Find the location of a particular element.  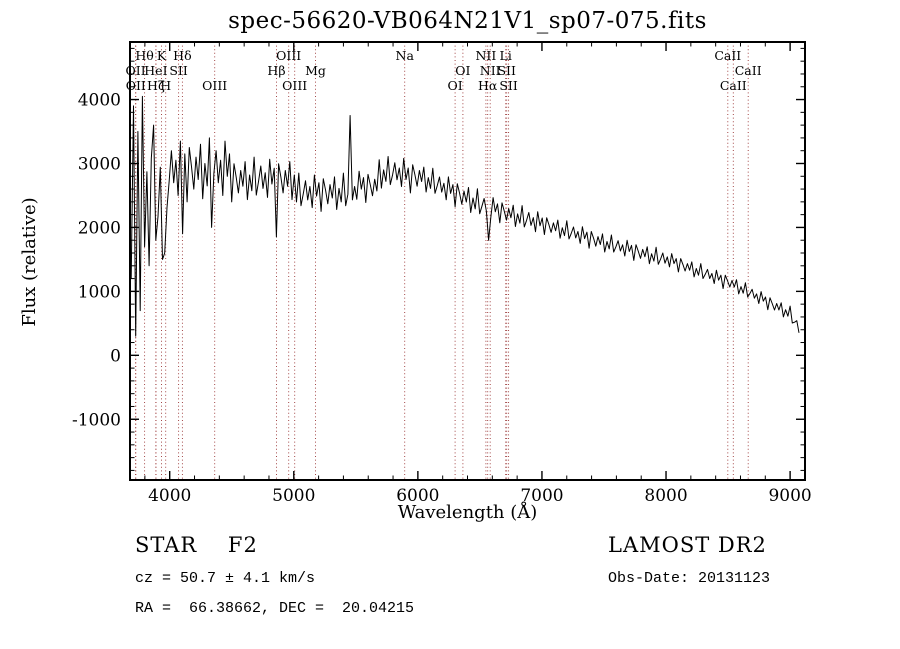

x-tick-label: 4000 is located at coordinates (169, 496).